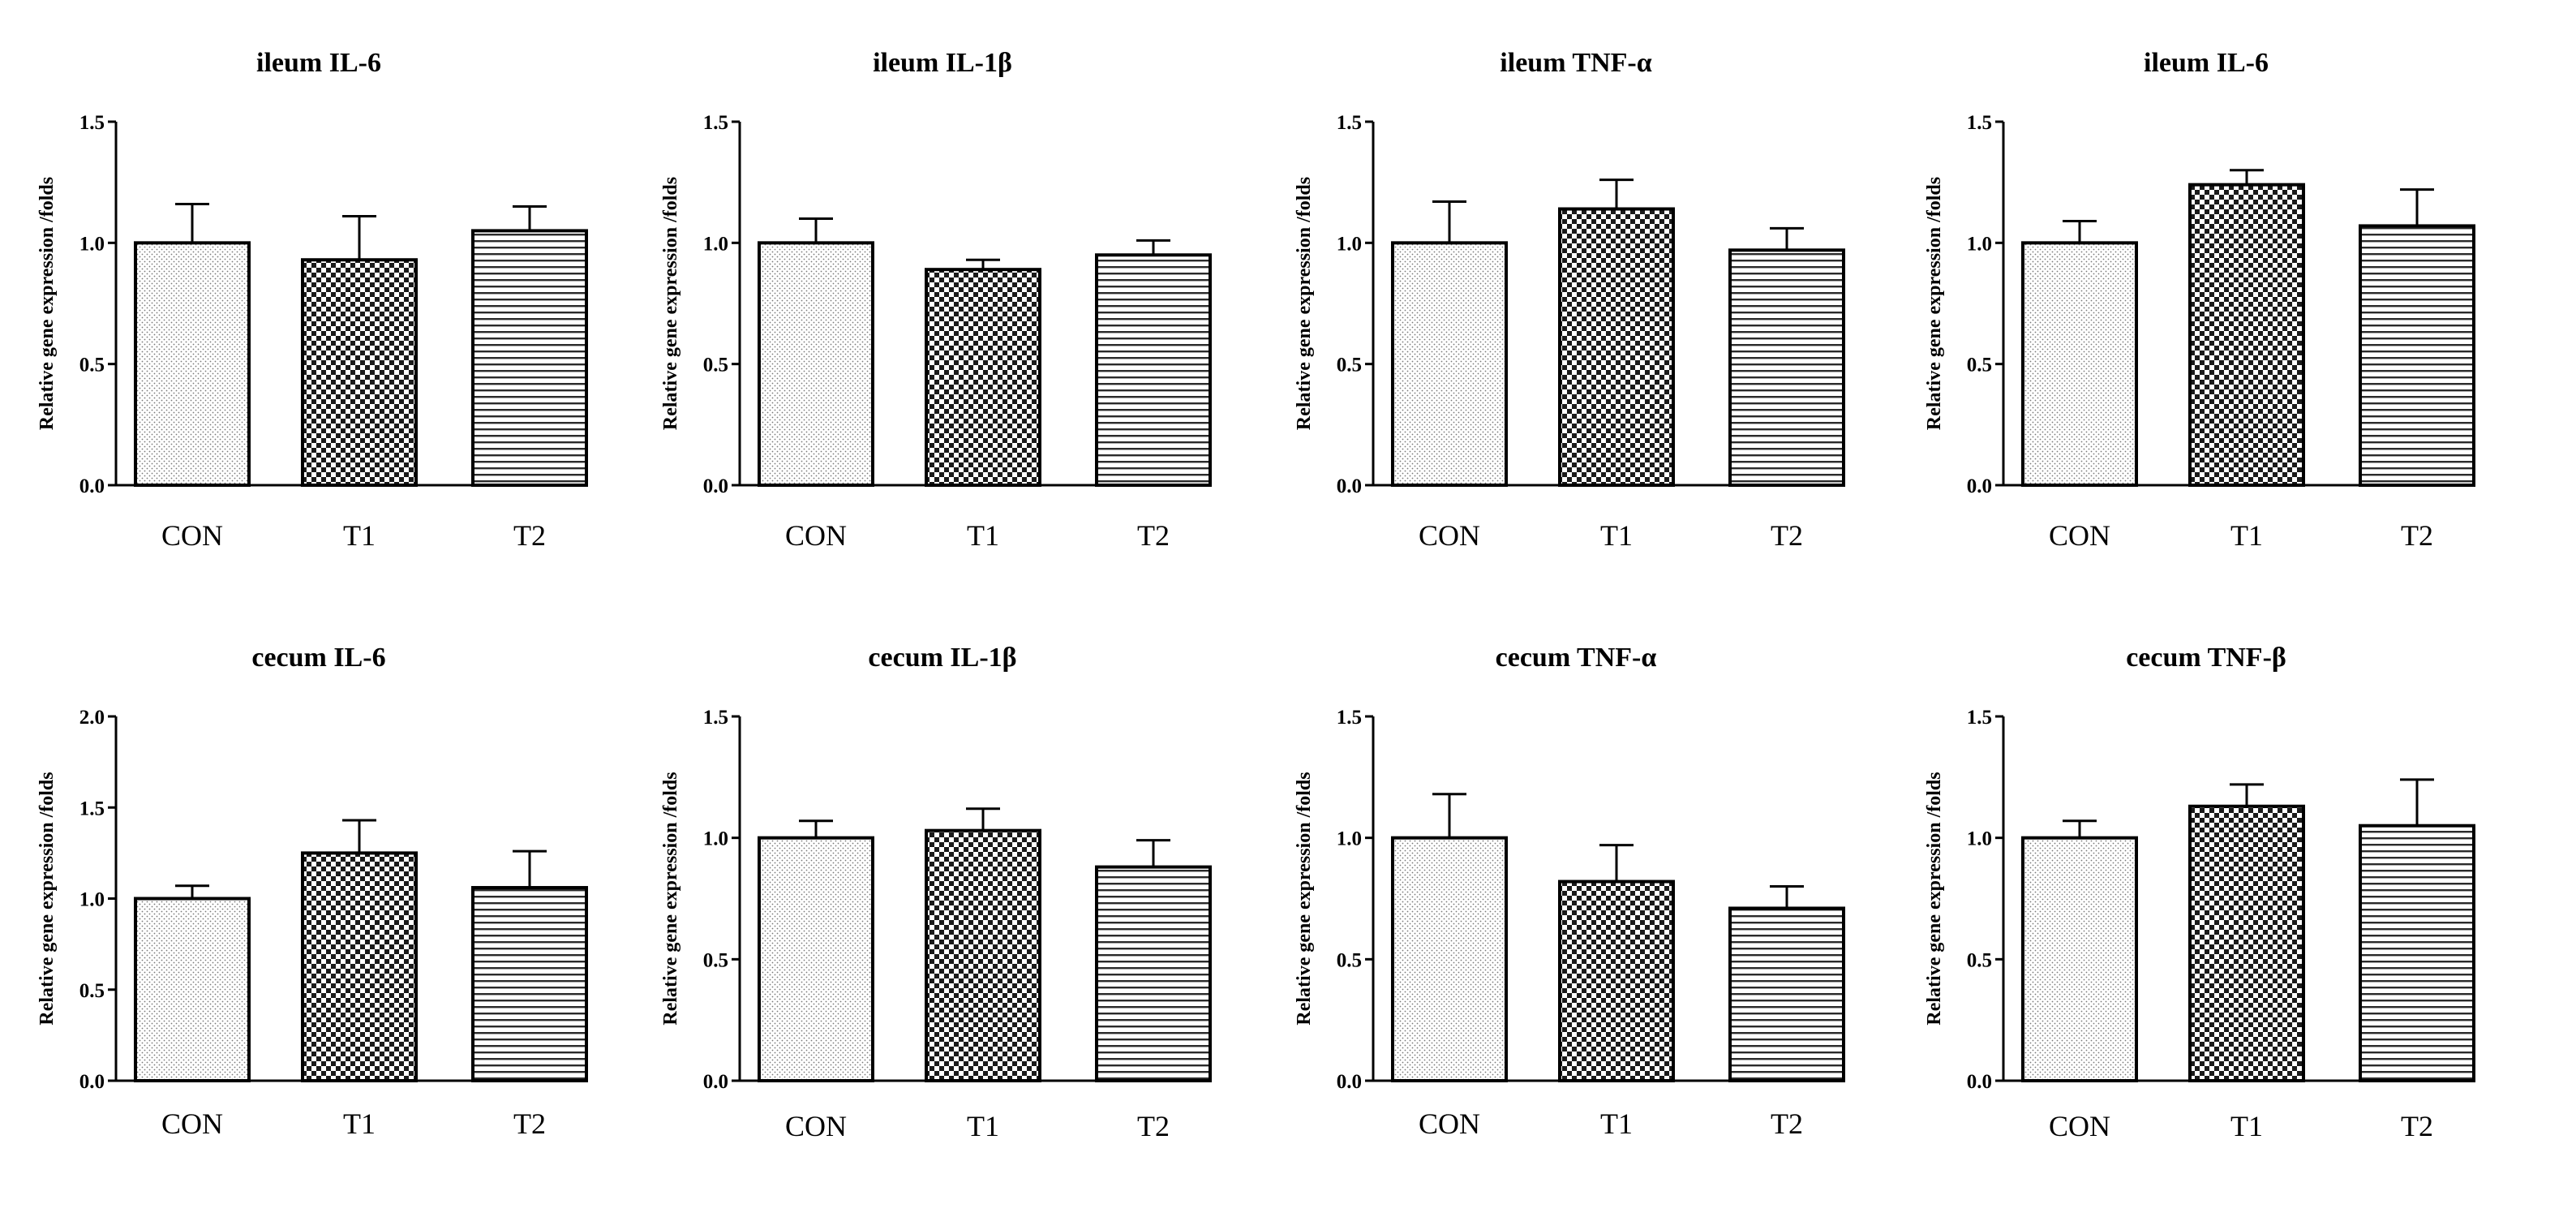  What do you see at coordinates (2206, 658) in the screenshot?
I see `chart-title: cecum TNF-β` at bounding box center [2206, 658].